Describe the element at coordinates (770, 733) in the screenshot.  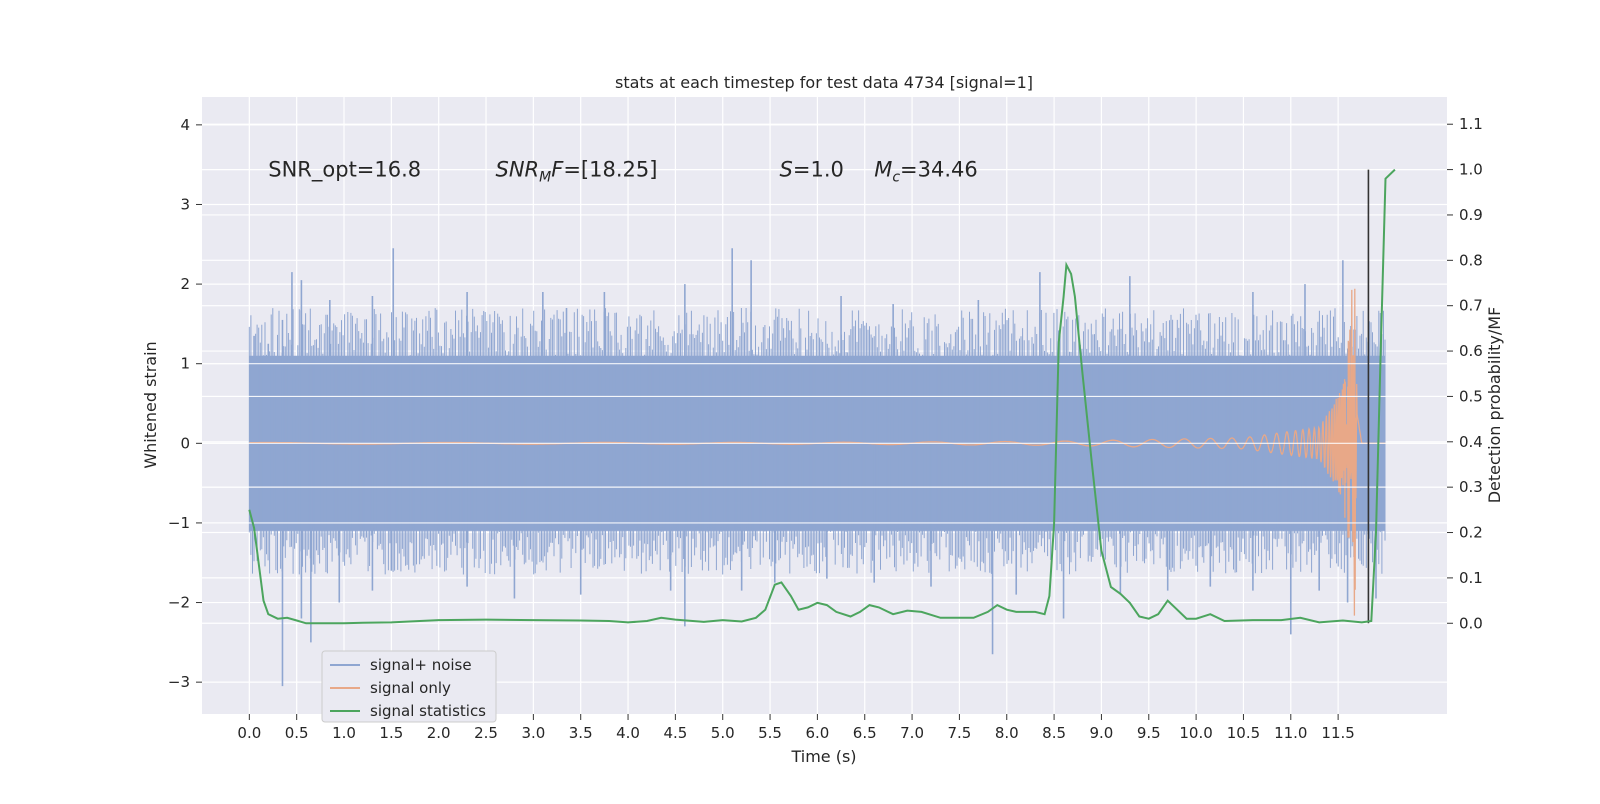
I see `x-tick-label: 5.5` at that location.